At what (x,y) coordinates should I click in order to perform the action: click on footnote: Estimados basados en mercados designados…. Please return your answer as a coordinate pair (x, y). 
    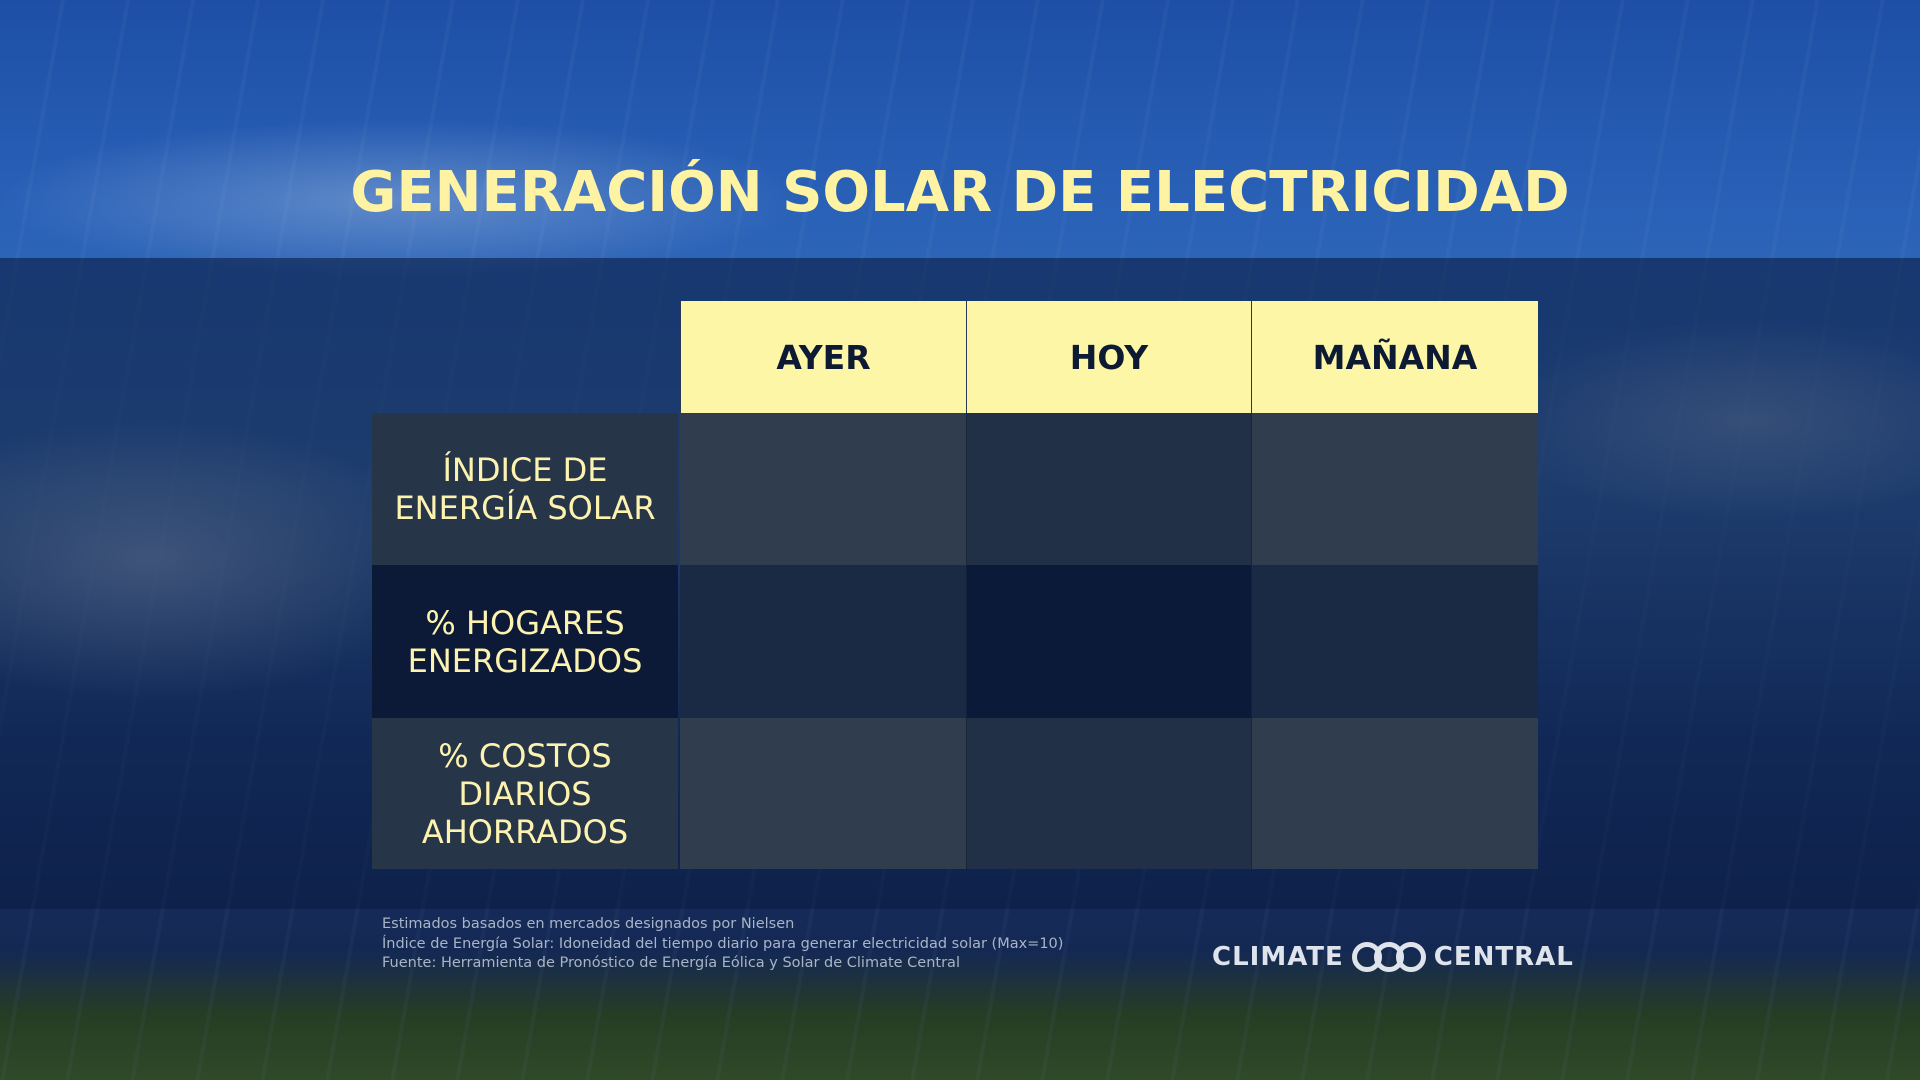
    Looking at the image, I should click on (588, 924).